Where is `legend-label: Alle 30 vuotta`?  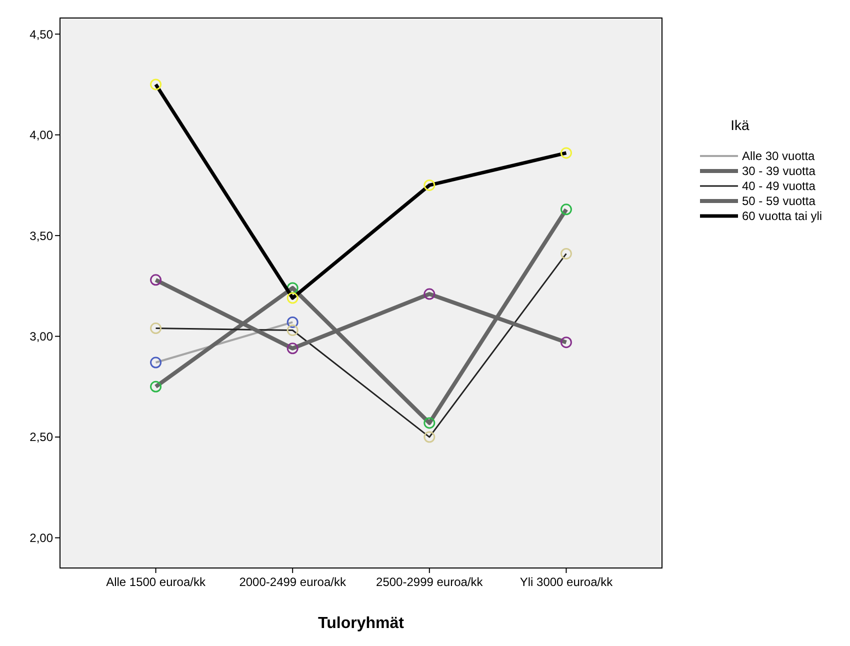
legend-label: Alle 30 vuotta is located at coordinates (779, 156).